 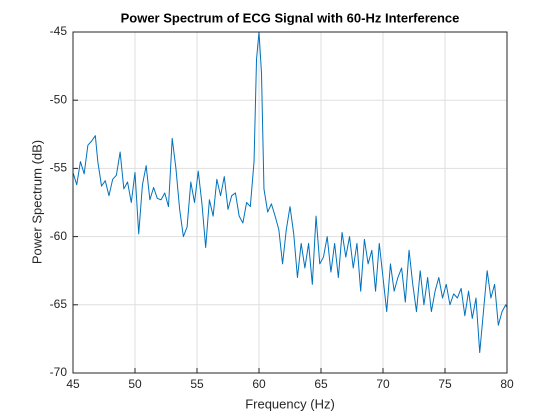 I want to click on y-tick-label: -45, so click(x=59, y=31).